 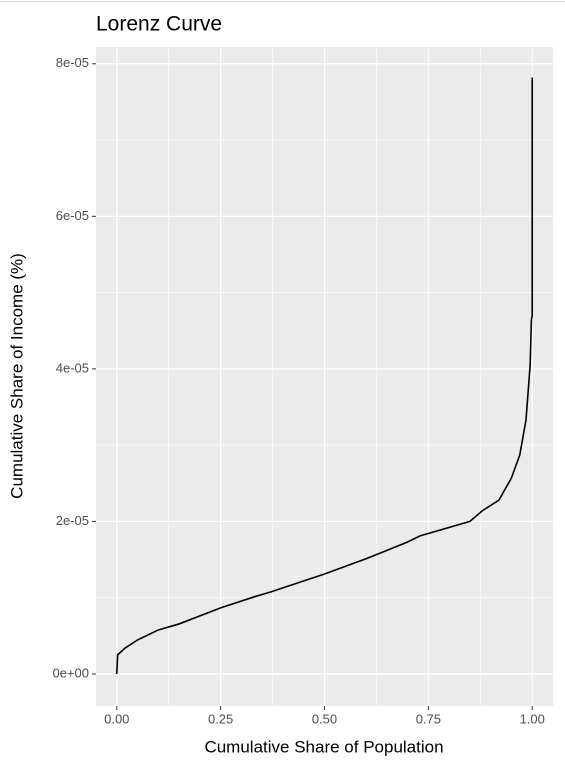 What do you see at coordinates (116, 718) in the screenshot?
I see `x-tick-label: 0.00` at bounding box center [116, 718].